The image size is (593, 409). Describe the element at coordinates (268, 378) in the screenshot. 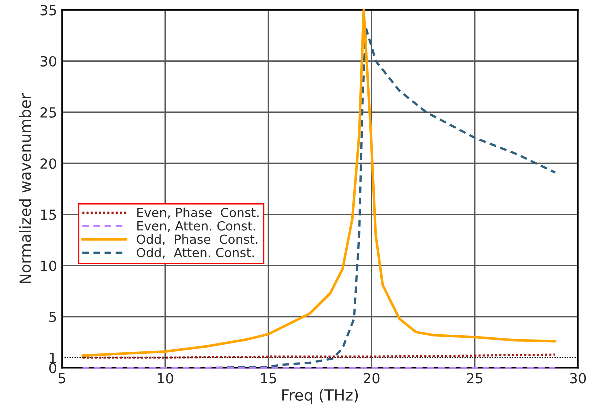

I see `x-tick-label: 15` at that location.